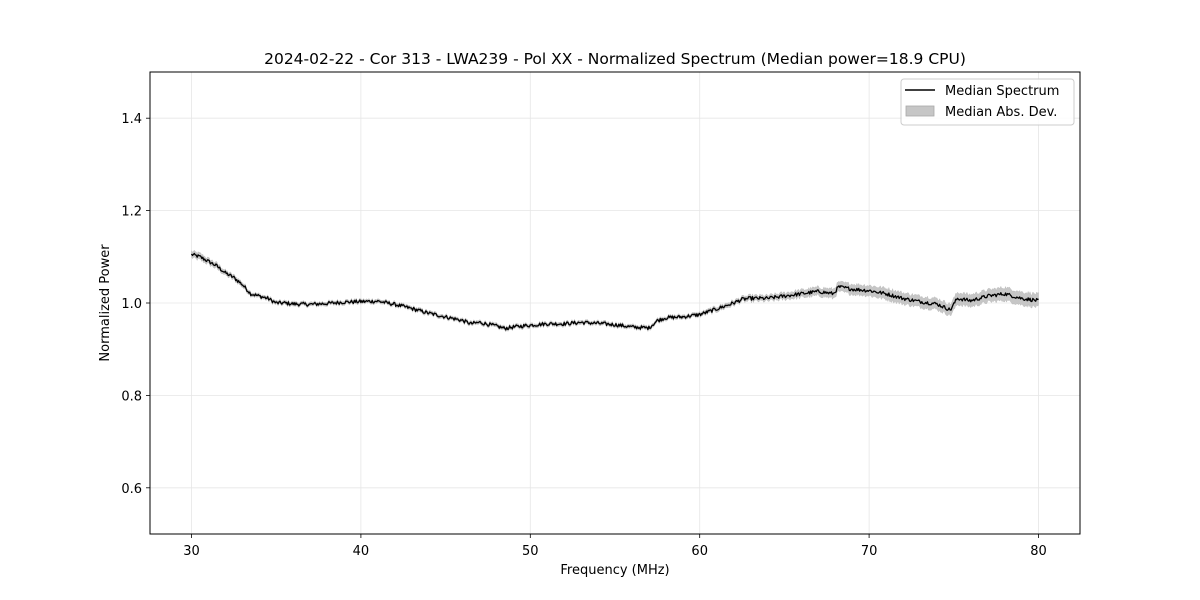 The width and height of the screenshot is (1200, 600). What do you see at coordinates (131, 212) in the screenshot?
I see `y-tick-label: 1.2` at bounding box center [131, 212].